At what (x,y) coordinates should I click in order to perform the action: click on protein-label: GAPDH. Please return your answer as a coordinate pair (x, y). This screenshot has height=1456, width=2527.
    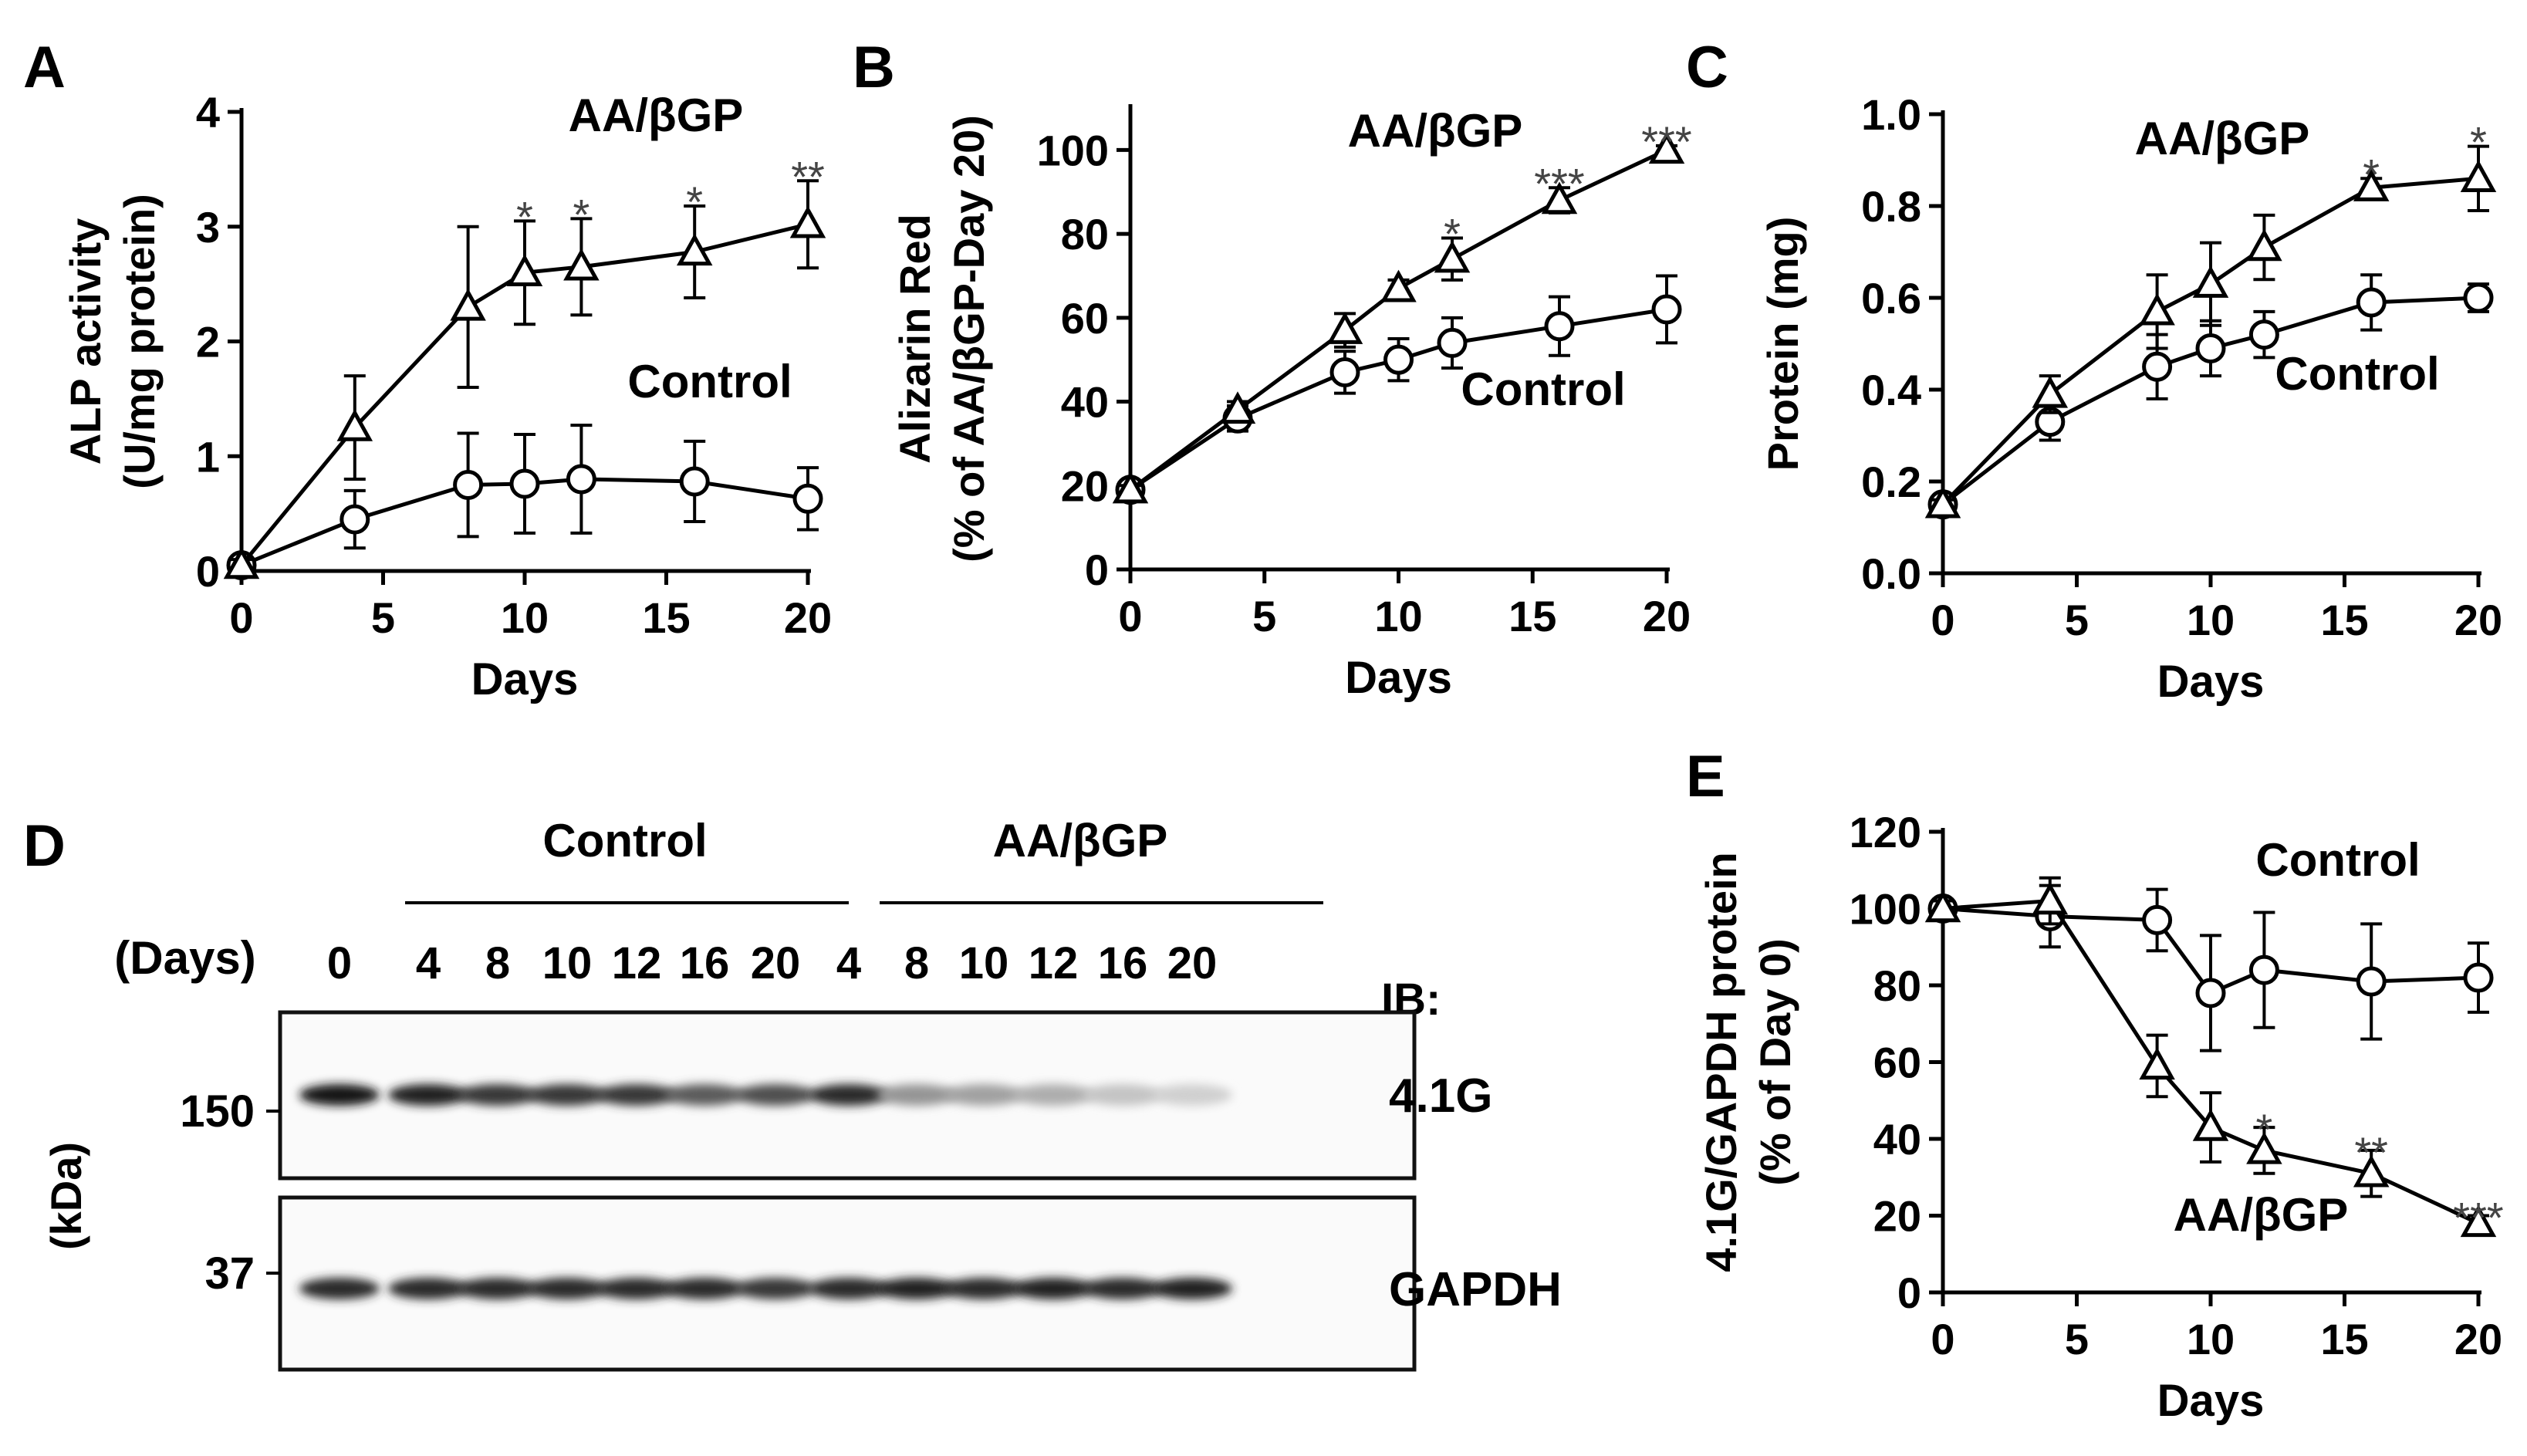
    Looking at the image, I should click on (1475, 1289).